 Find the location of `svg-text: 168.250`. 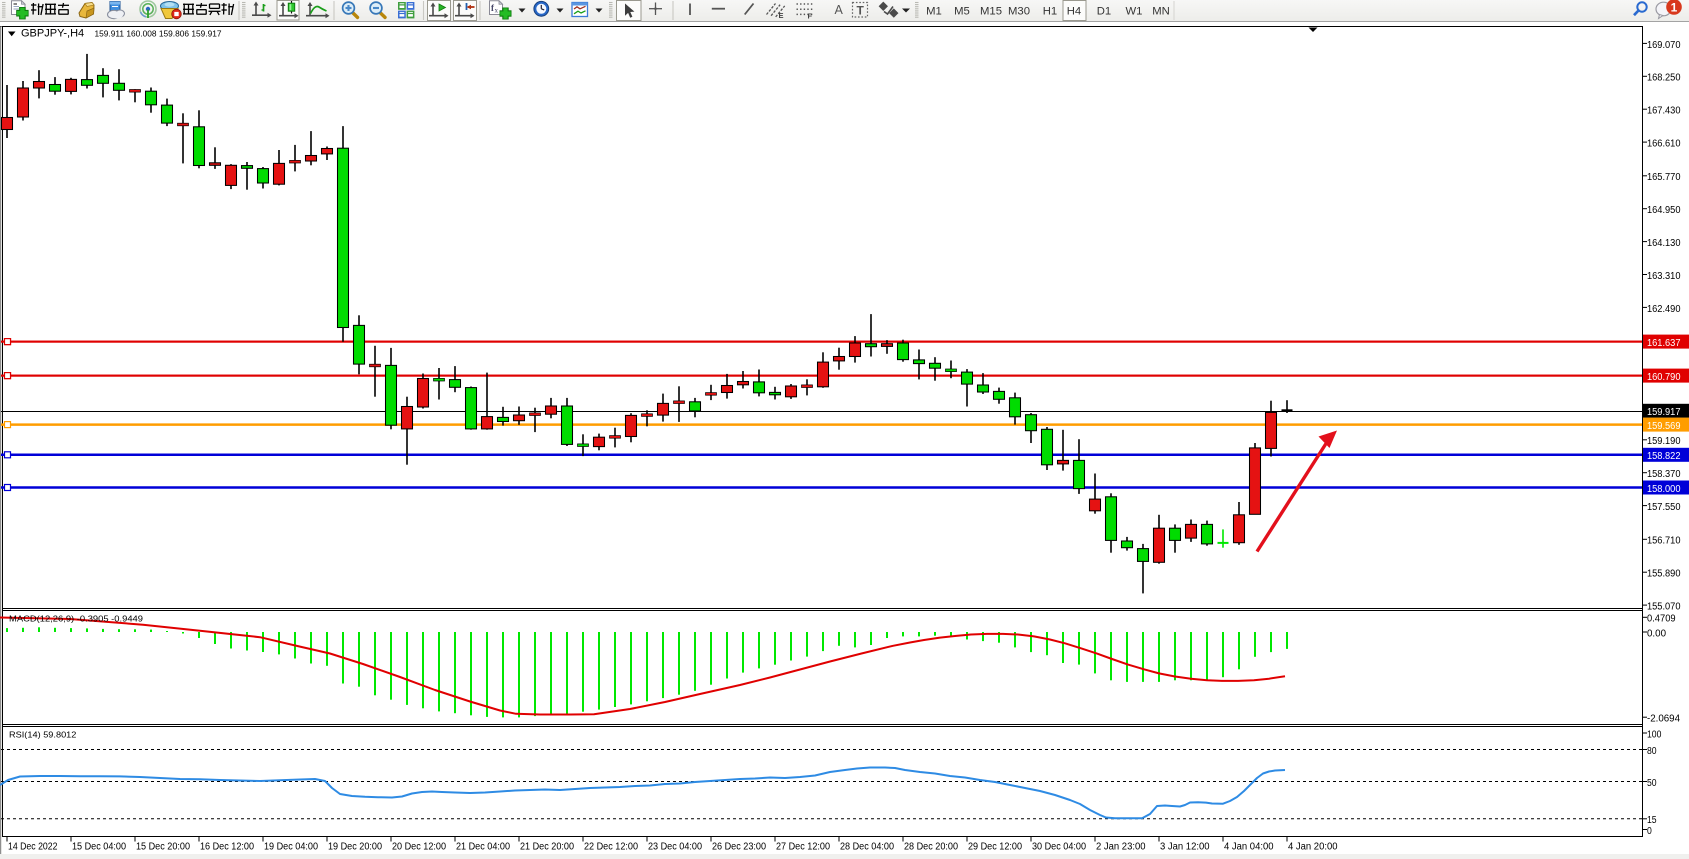

svg-text: 168.250 is located at coordinates (1664, 78).